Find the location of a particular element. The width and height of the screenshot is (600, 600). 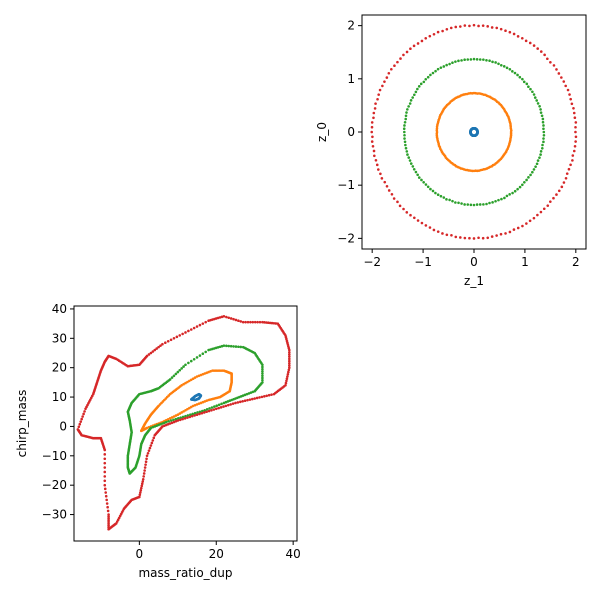

y-axis-label-chirp-mass: chirp_mass is located at coordinates (22, 424).